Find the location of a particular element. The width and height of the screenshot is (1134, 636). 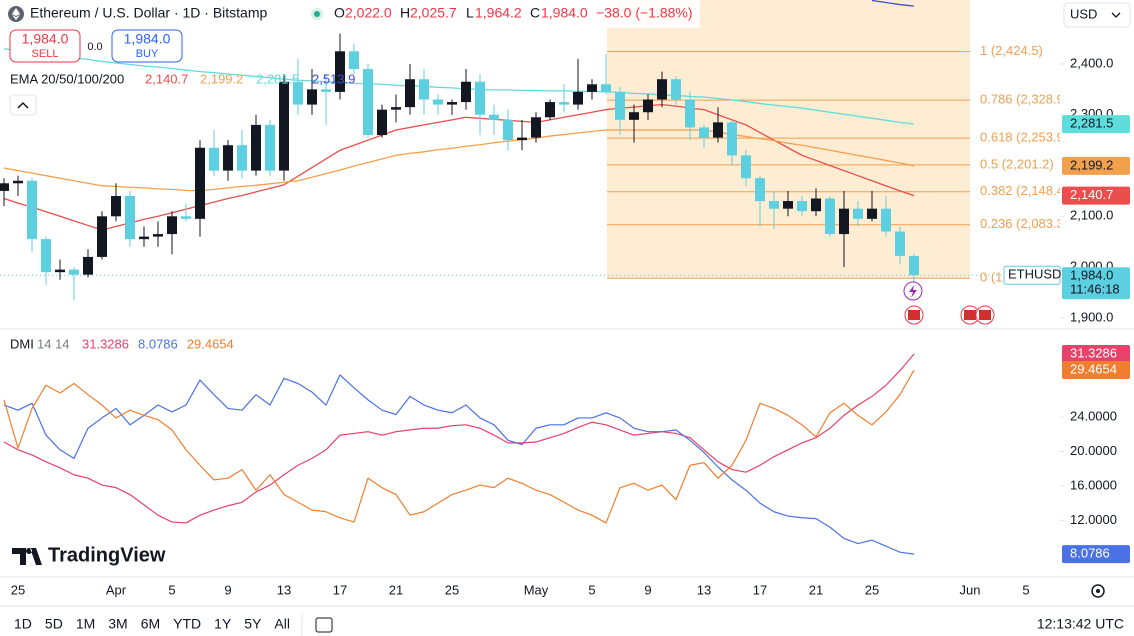

timeframe: 5Y is located at coordinates (253, 624).